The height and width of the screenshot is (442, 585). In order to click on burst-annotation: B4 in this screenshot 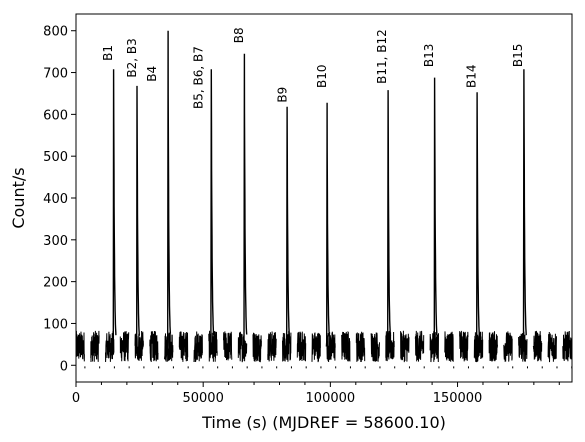, I will do `click(152, 74)`.